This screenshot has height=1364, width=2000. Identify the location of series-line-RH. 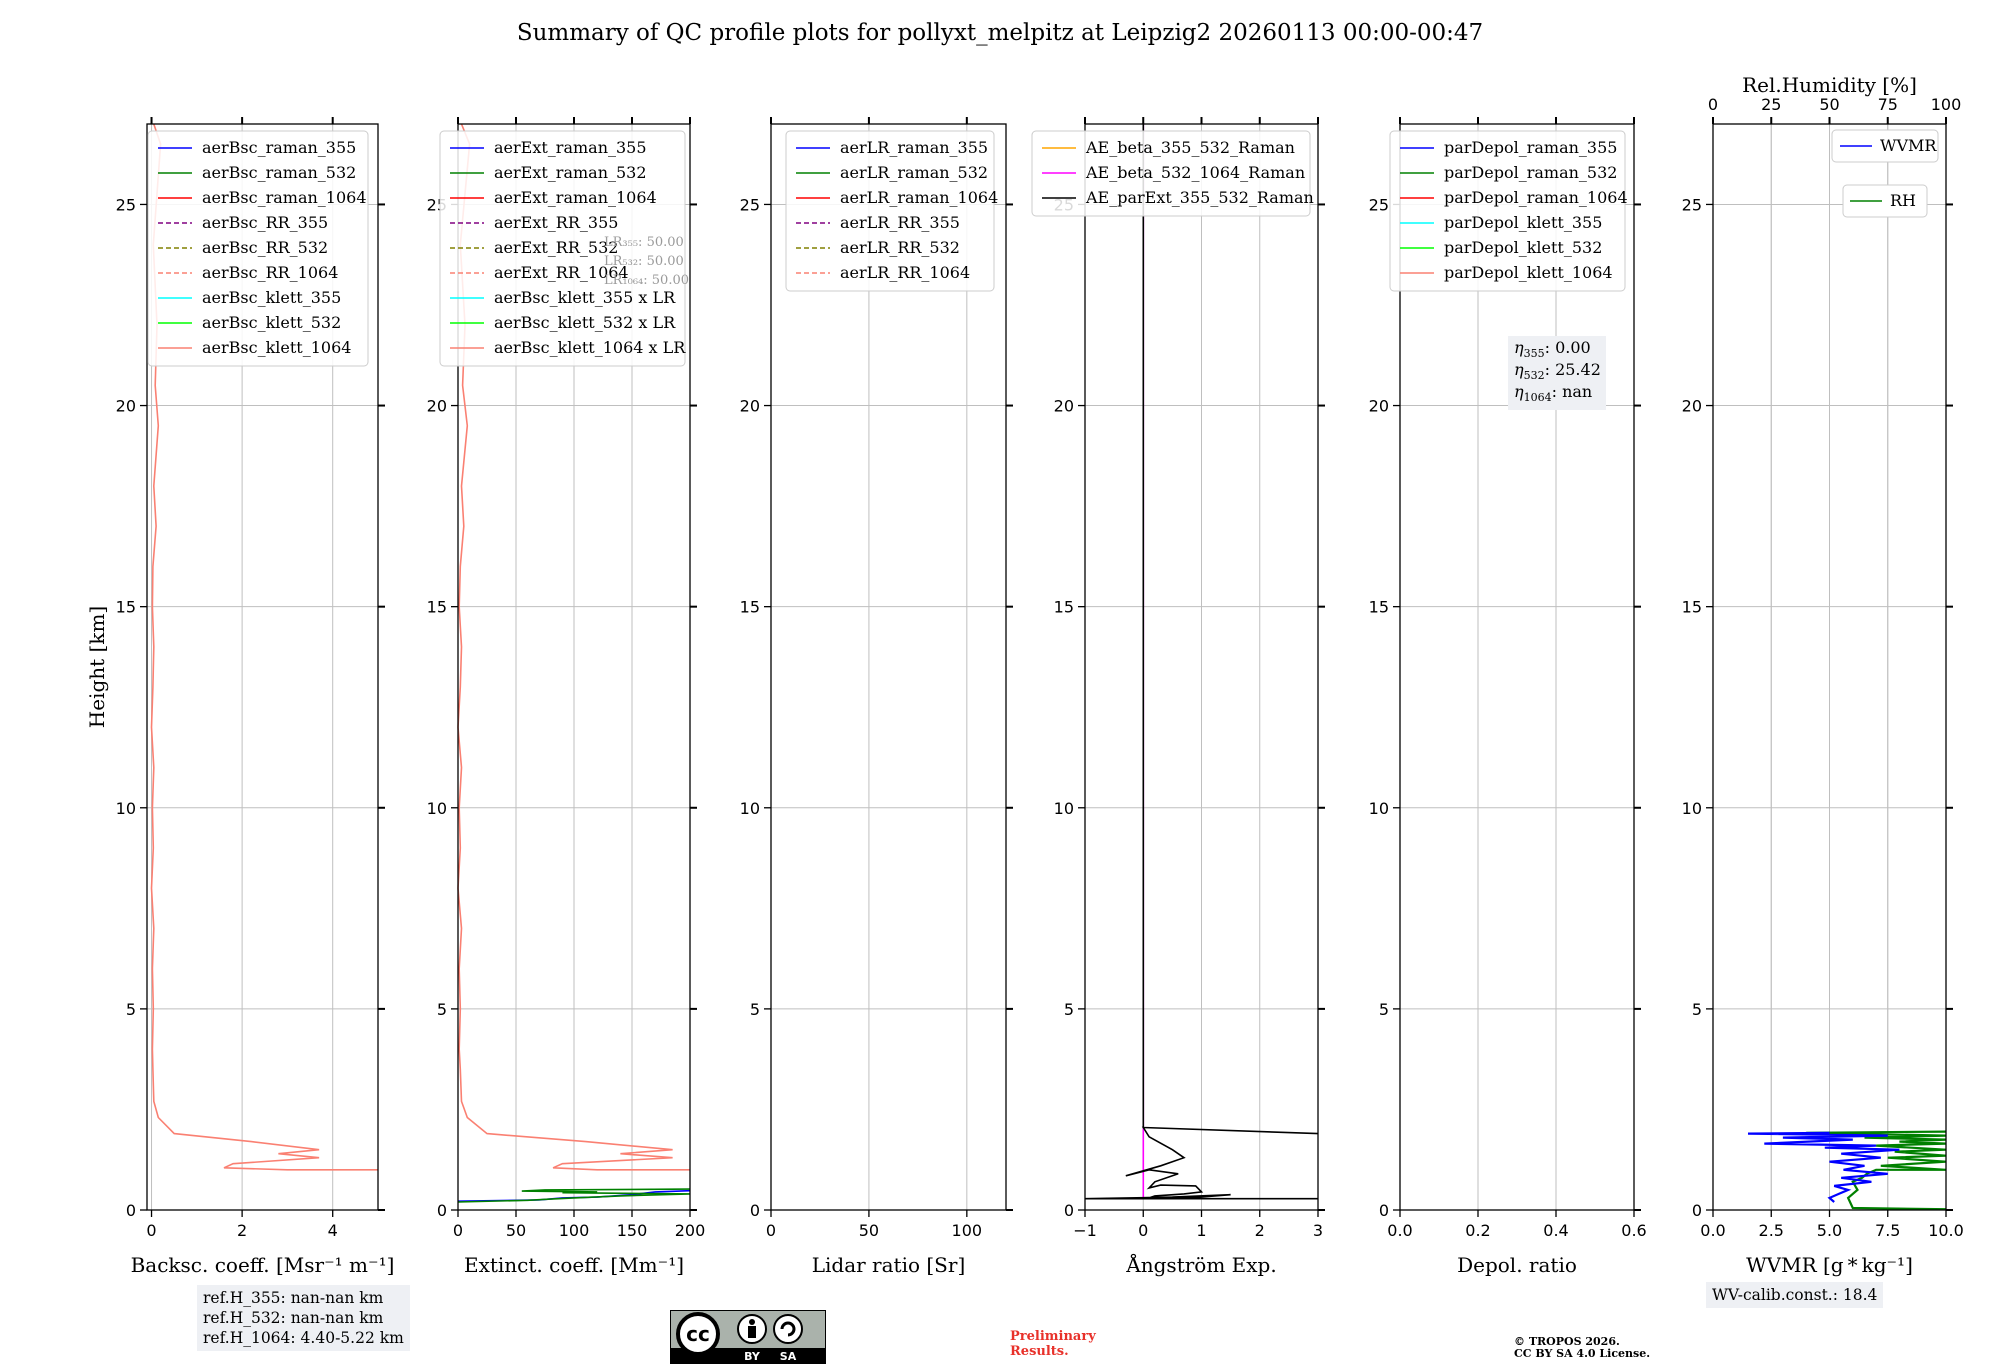
(1876, 1170).